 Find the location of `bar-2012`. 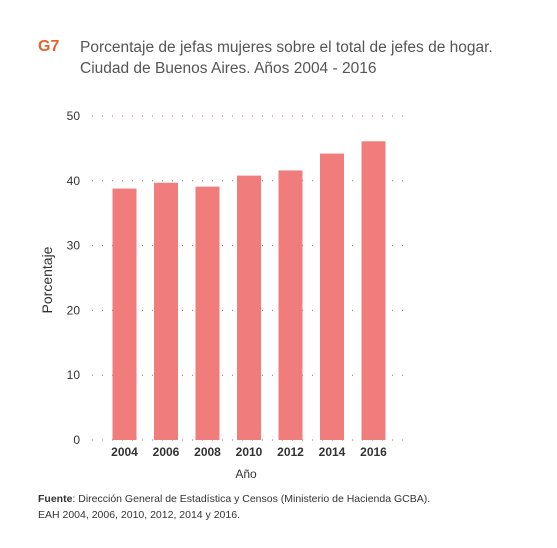

bar-2012 is located at coordinates (290, 305).